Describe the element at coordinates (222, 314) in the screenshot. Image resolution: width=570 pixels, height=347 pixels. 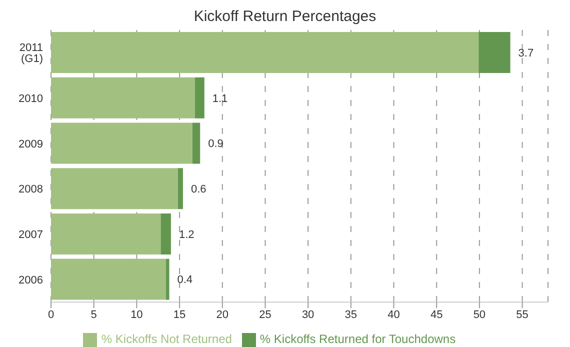
I see `x-tick-label: 20` at that location.